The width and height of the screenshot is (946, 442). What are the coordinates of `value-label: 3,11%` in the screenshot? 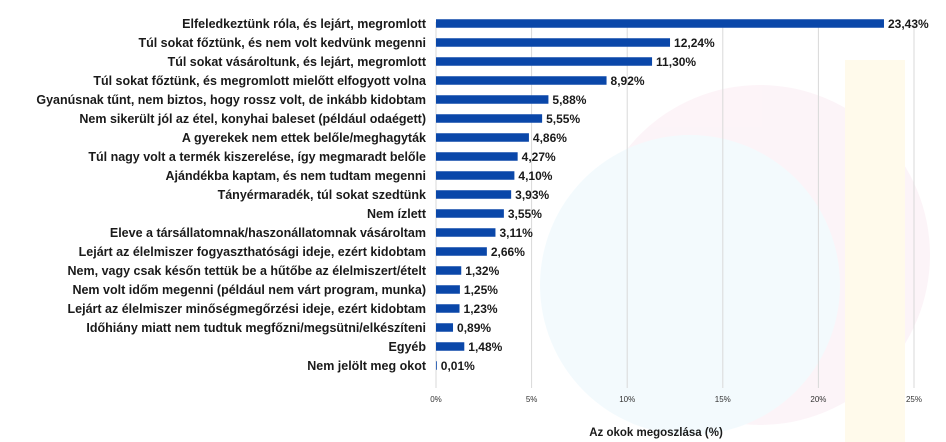 It's located at (516, 233).